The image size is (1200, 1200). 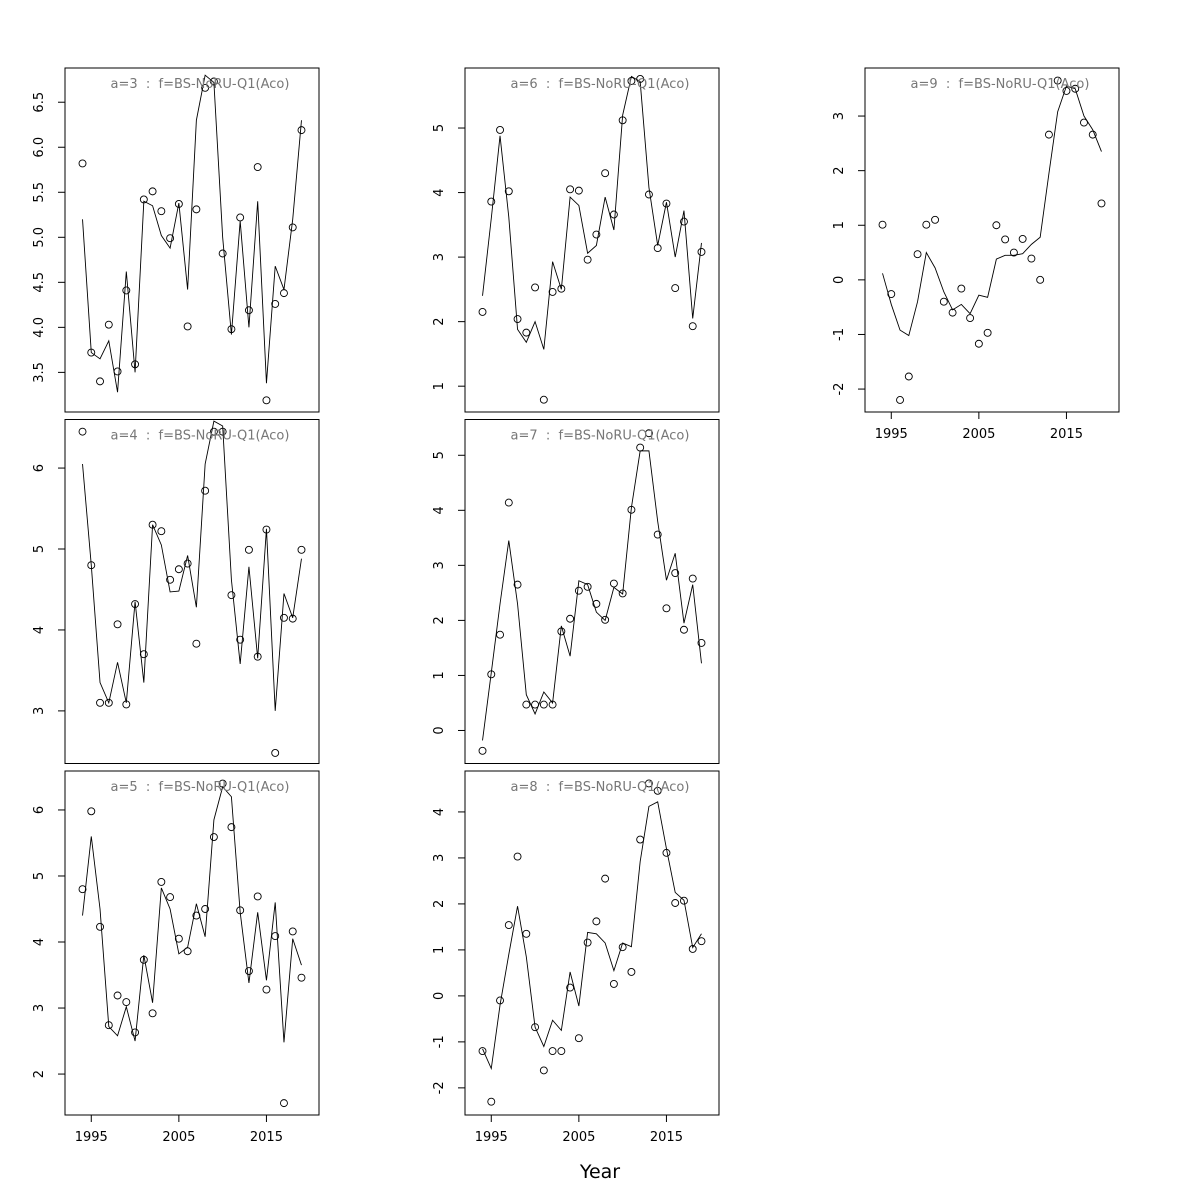 I want to click on panel-title: a=3 : f=BS-NoRU-Q1(Aco), so click(x=200, y=84).